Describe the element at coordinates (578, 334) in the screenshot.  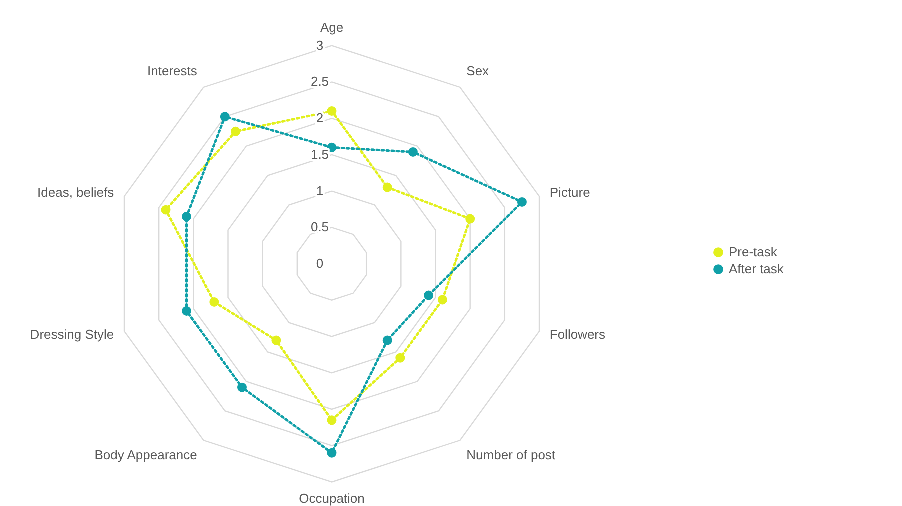
I see `spoke-label: Followers` at that location.